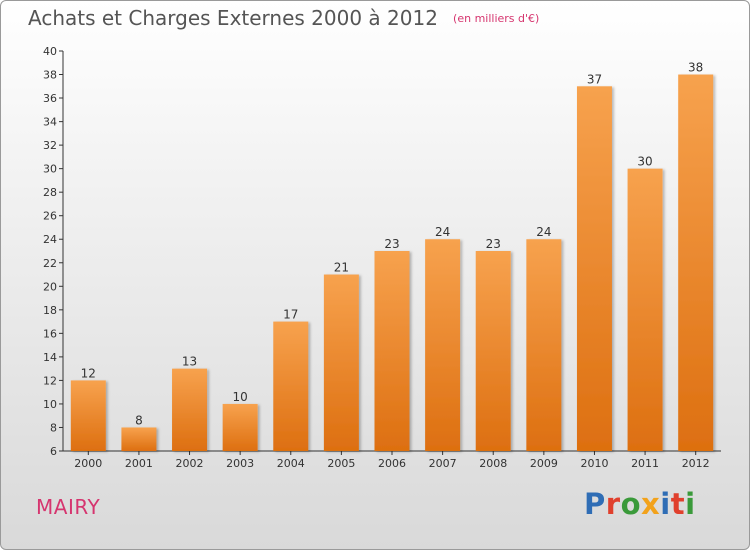 The width and height of the screenshot is (750, 550). I want to click on y-tick-label: 30, so click(50, 169).